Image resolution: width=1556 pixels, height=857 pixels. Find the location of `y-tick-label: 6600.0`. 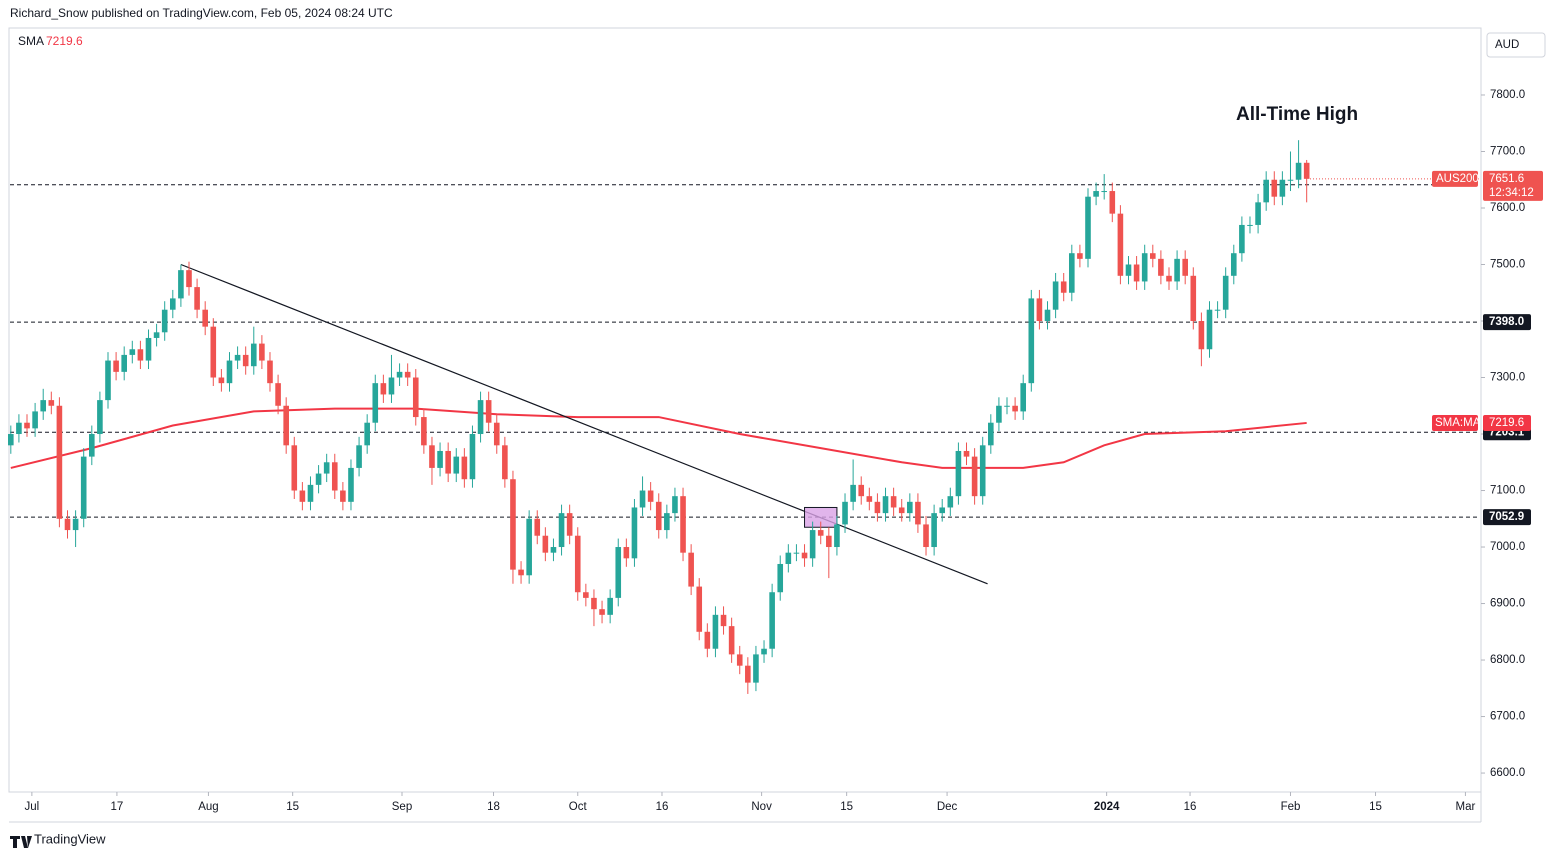

y-tick-label: 6600.0 is located at coordinates (1507, 773).